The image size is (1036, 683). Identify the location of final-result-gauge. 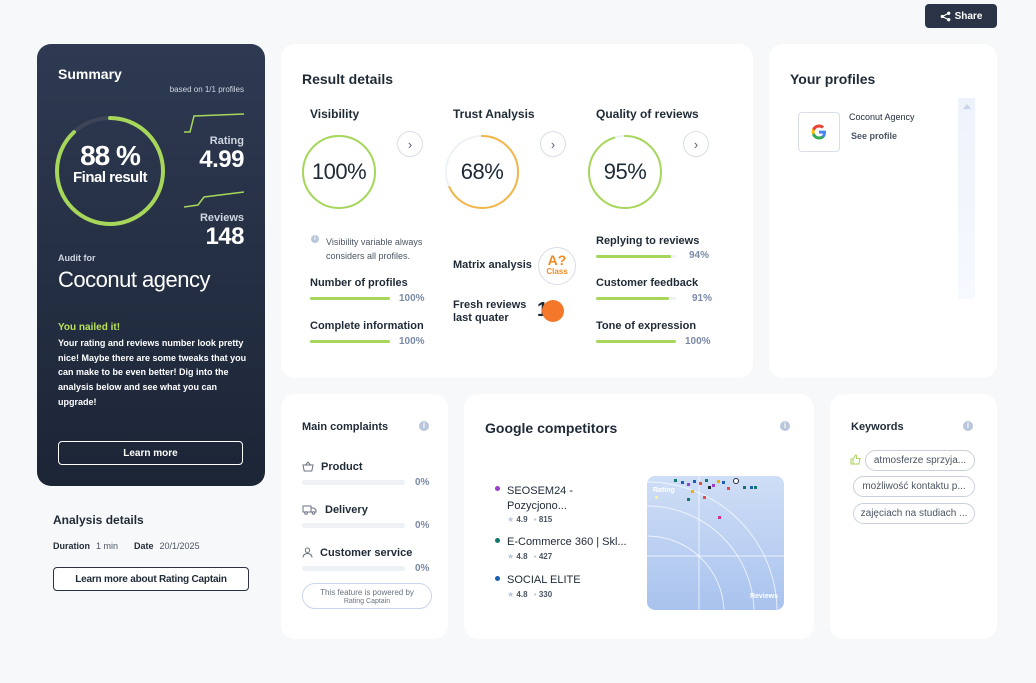
(110, 171).